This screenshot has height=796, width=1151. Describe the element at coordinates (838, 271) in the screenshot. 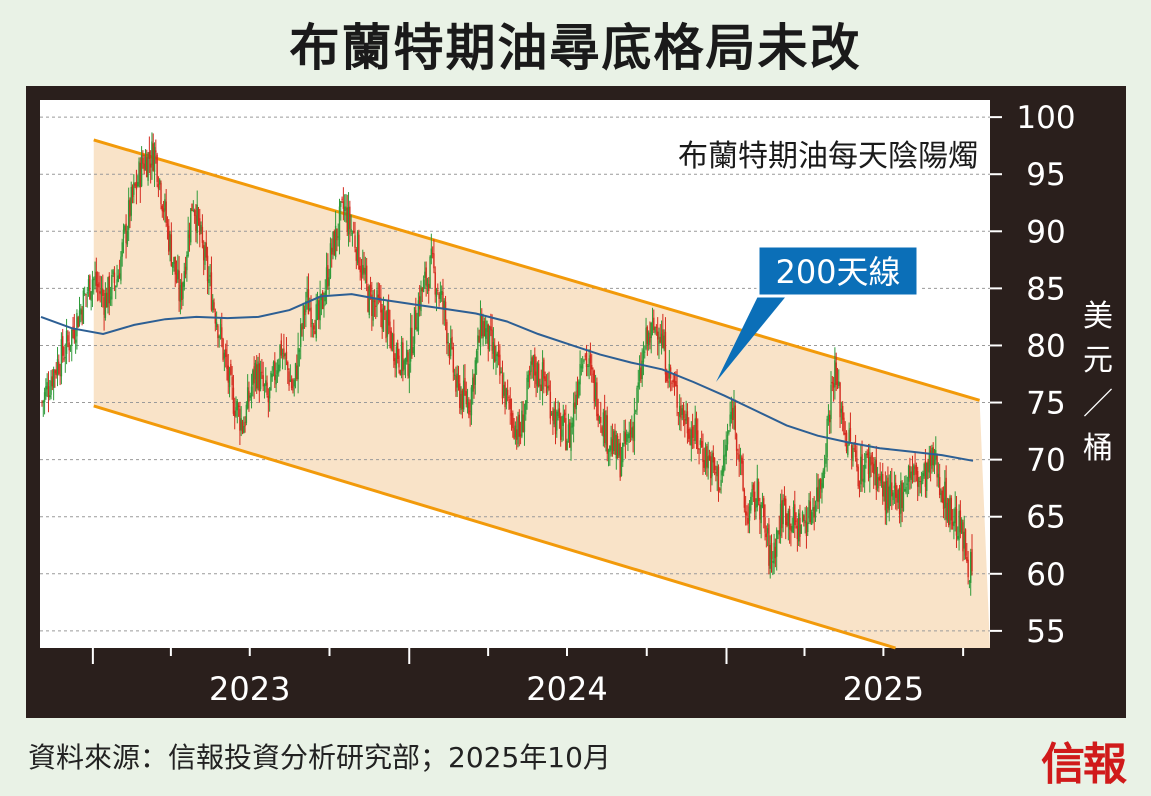

I see `callout-box` at that location.